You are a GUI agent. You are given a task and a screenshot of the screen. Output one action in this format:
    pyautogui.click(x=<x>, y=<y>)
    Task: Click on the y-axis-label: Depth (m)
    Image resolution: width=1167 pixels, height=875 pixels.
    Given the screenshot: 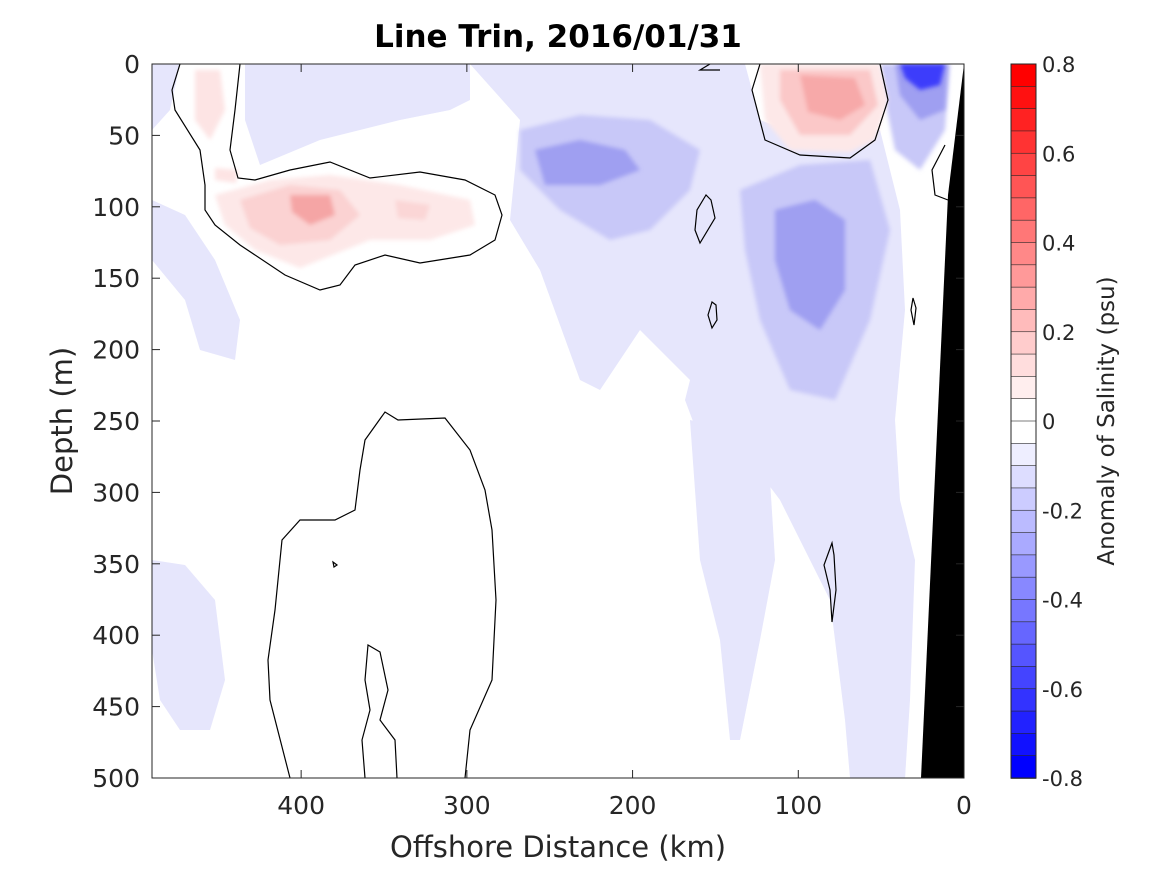 What is the action you would take?
    pyautogui.click(x=62, y=421)
    